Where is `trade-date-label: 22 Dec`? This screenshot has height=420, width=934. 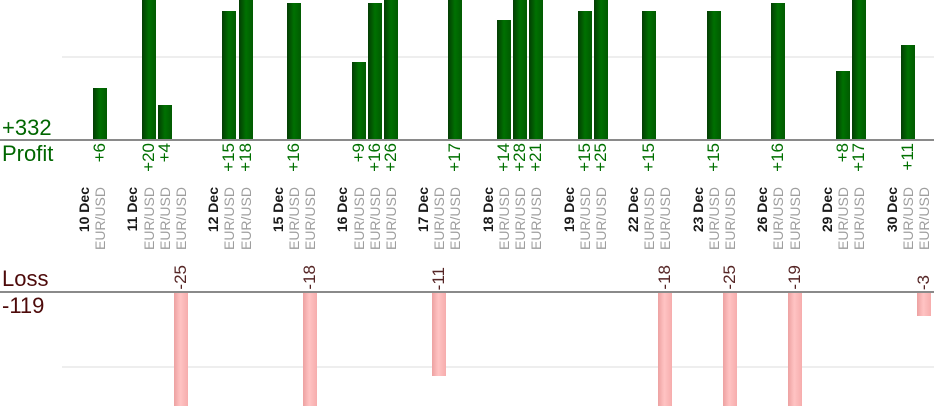
trade-date-label: 22 Dec is located at coordinates (633, 210).